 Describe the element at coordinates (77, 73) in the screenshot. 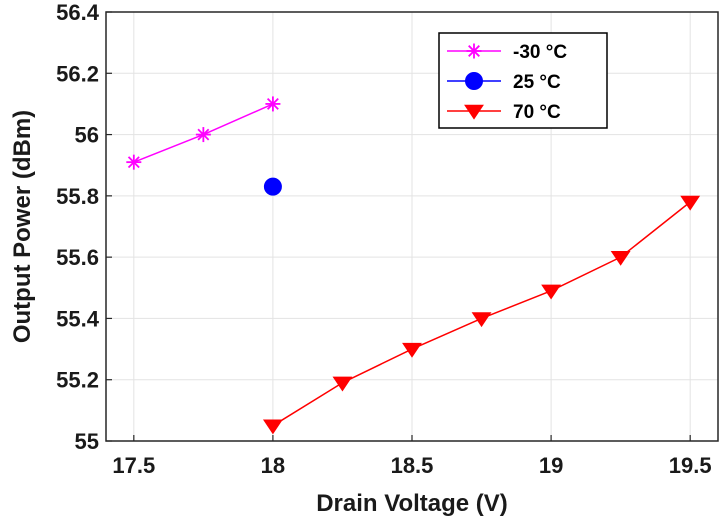

I see `y-tick-label: 56.2` at that location.